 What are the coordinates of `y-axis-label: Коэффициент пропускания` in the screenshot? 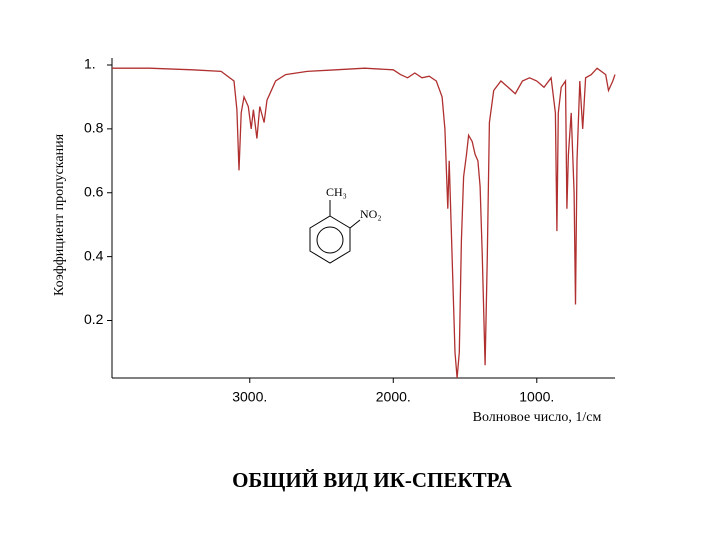 It's located at (59, 214).